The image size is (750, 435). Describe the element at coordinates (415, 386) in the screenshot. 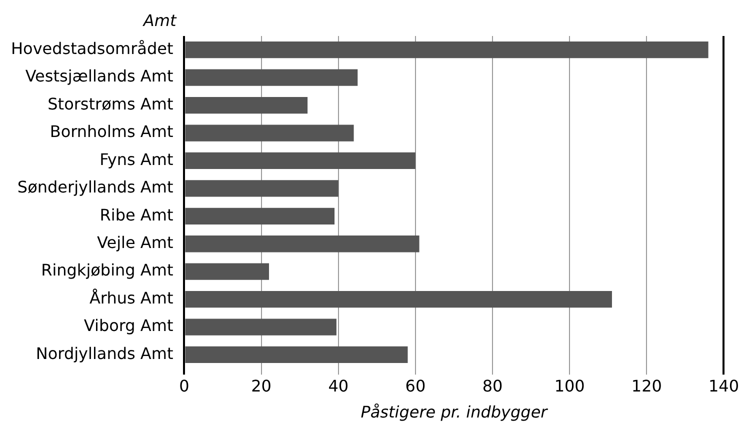

I see `x-tick-label: 60` at that location.